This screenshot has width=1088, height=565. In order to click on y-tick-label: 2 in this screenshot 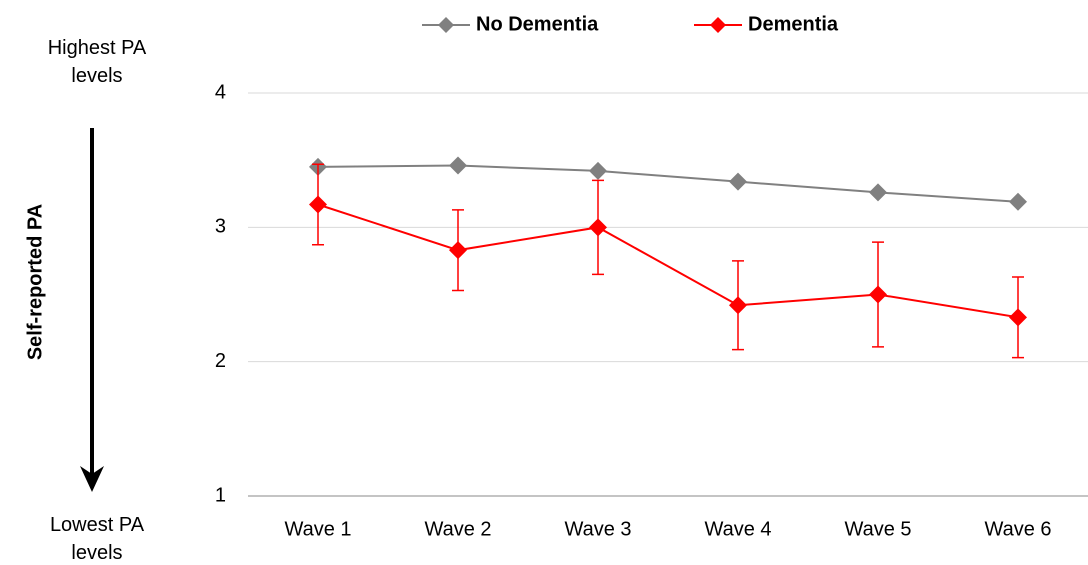, I will do `click(220, 361)`.